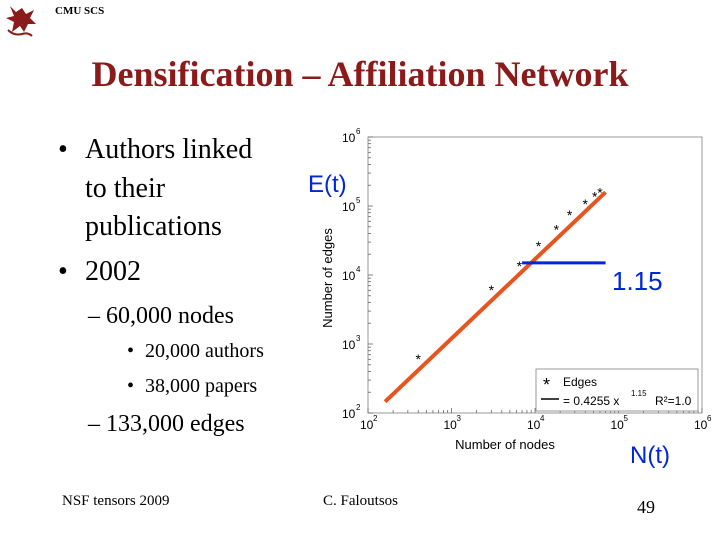  What do you see at coordinates (546, 385) in the screenshot?
I see `legend-marker: *` at bounding box center [546, 385].